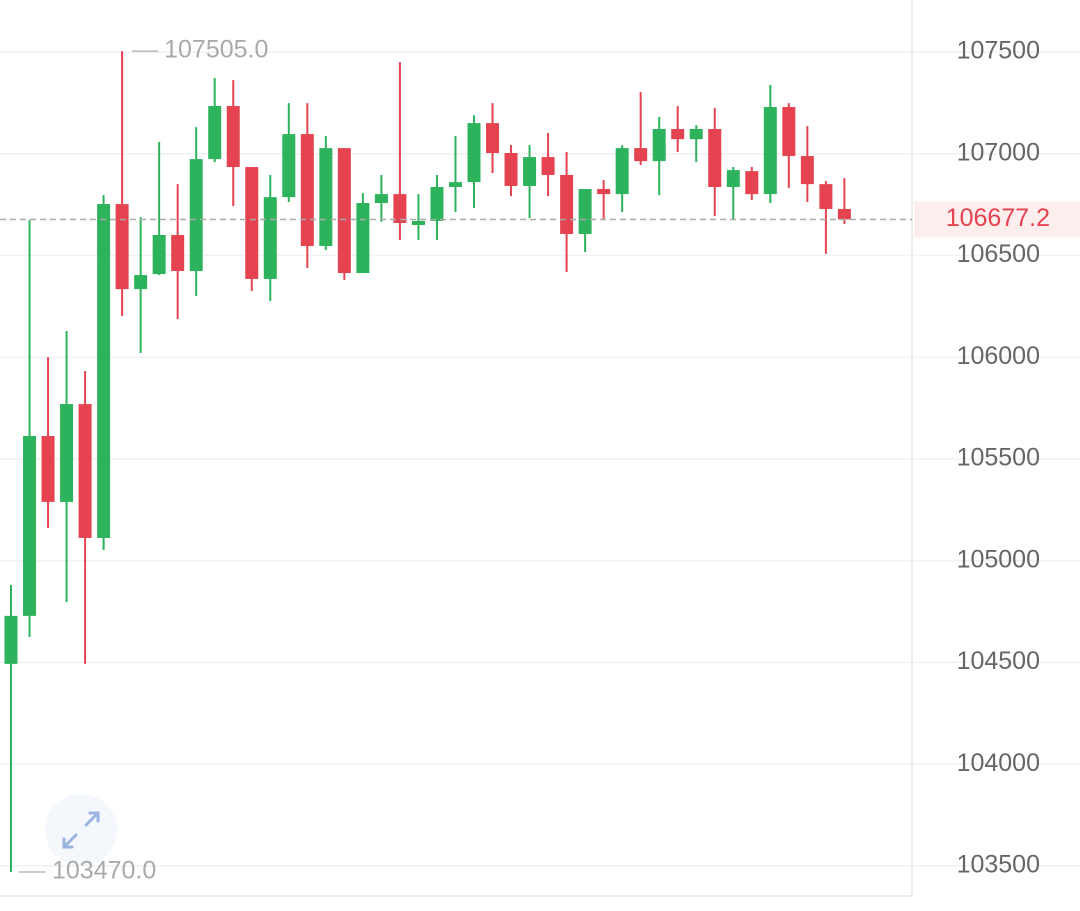  I want to click on y-tick-label: 105000, so click(998, 559).